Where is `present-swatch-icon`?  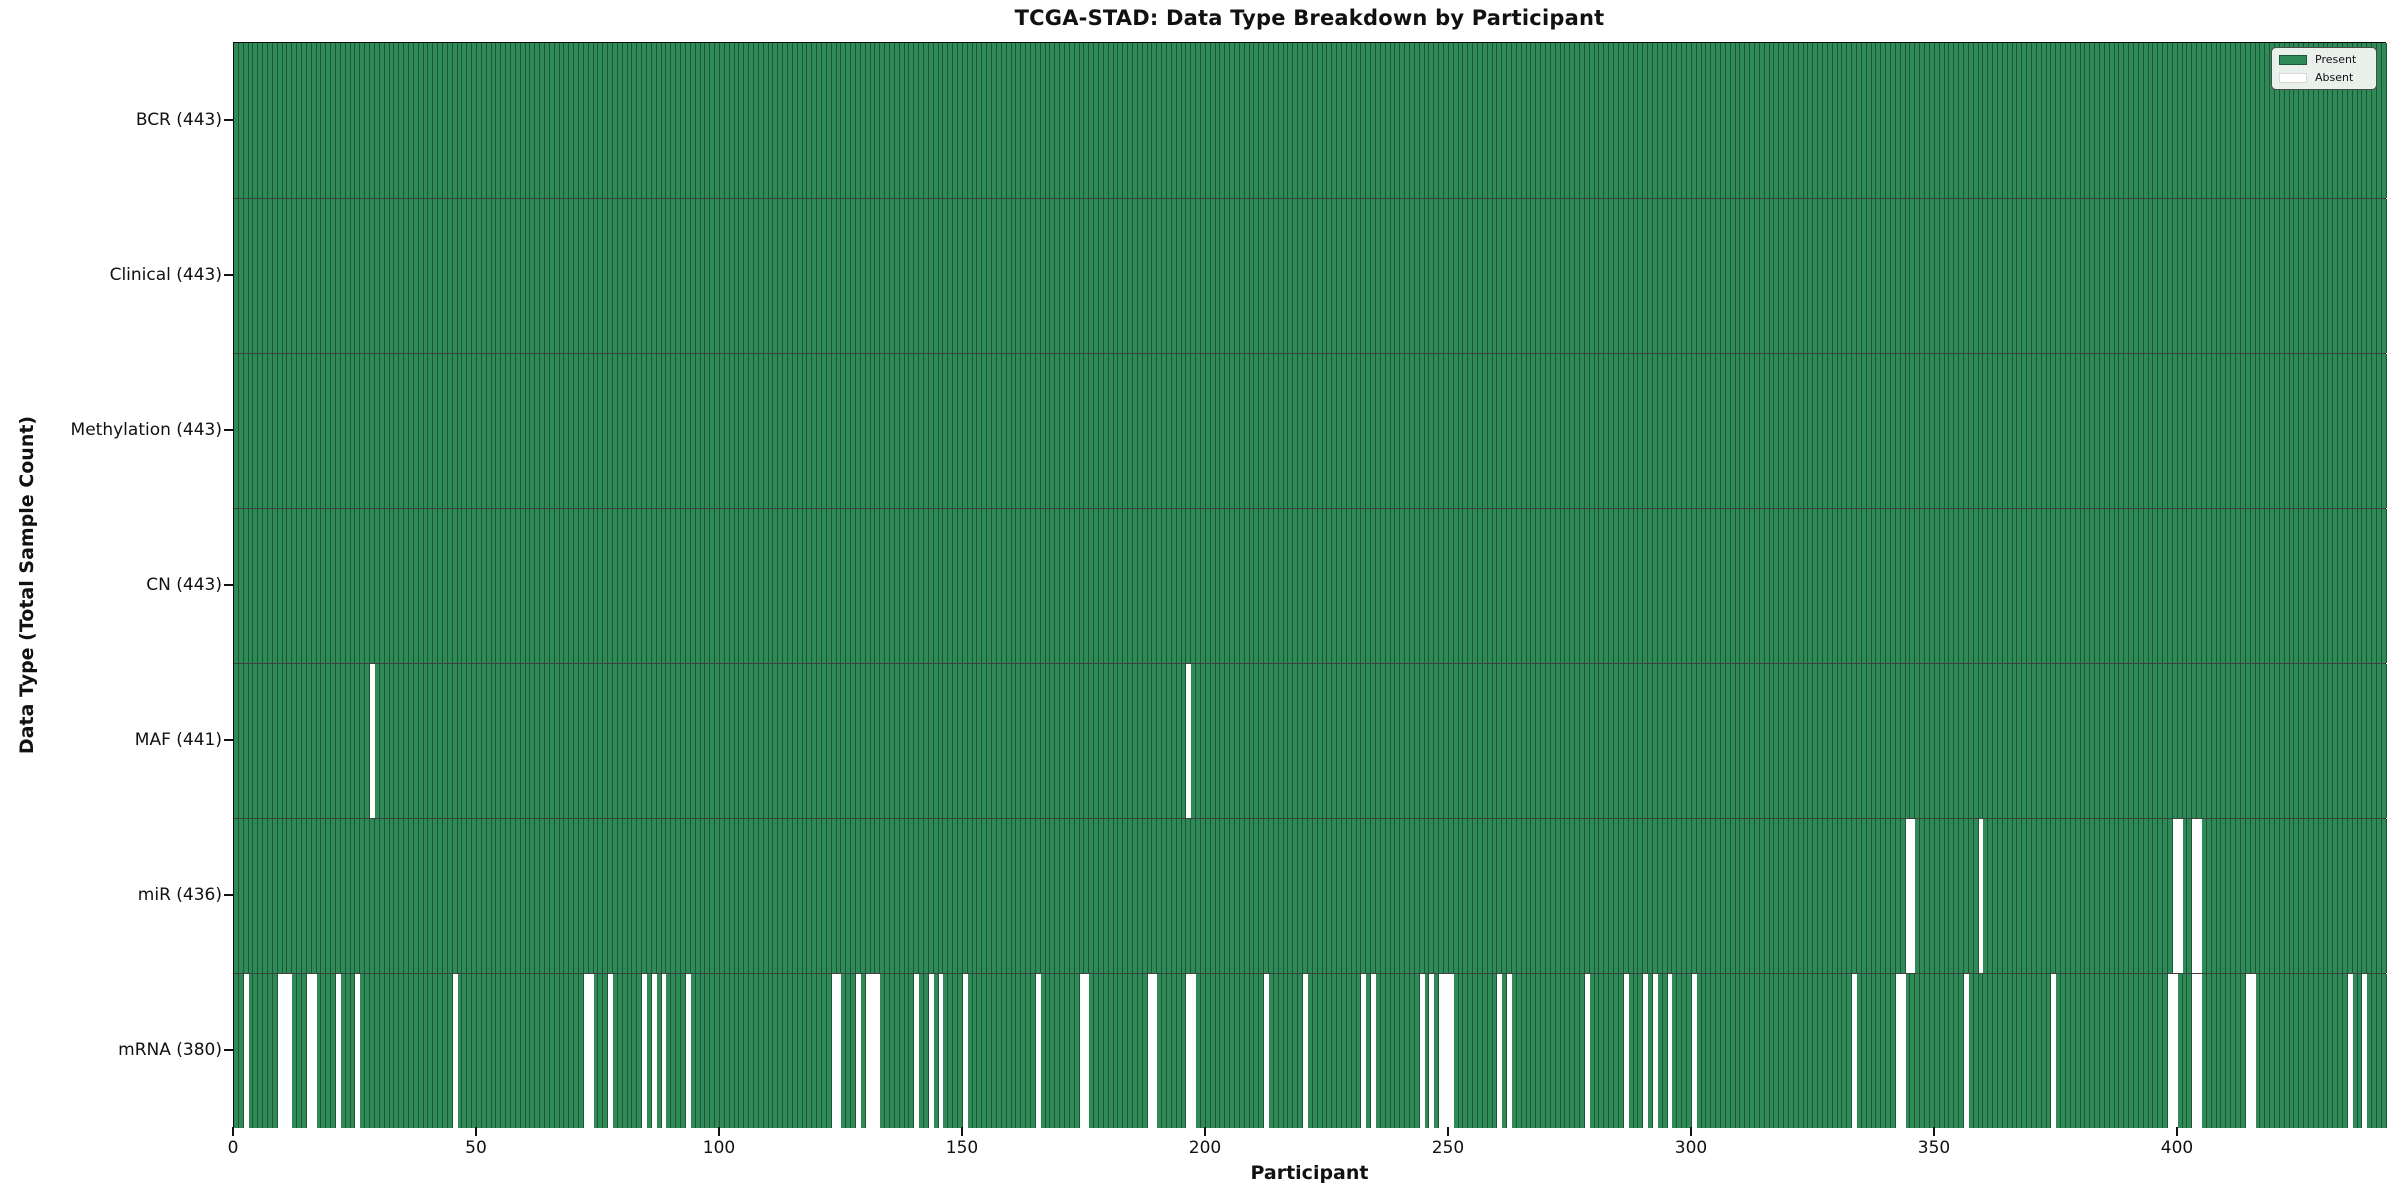 present-swatch-icon is located at coordinates (2293, 59).